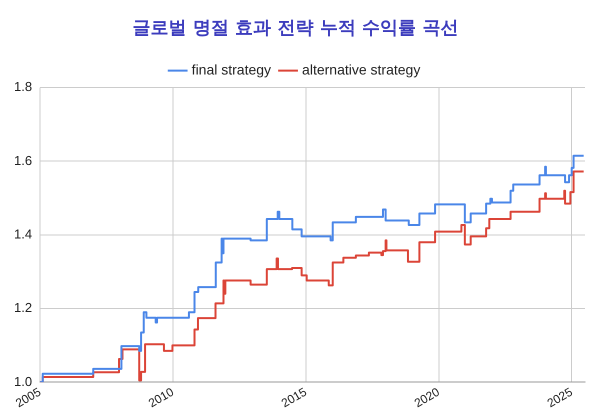  Describe the element at coordinates (23, 234) in the screenshot. I see `y-tick-label: 1.4` at that location.